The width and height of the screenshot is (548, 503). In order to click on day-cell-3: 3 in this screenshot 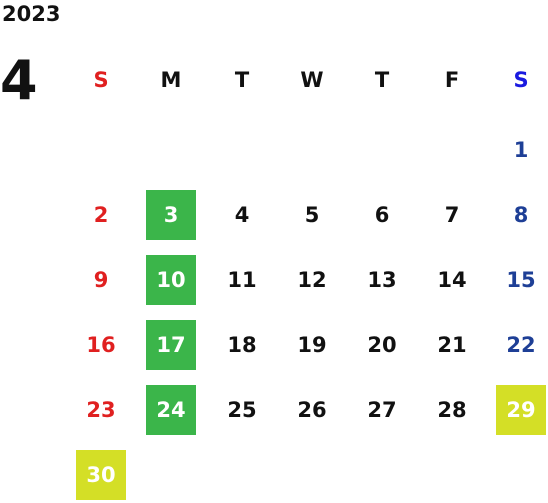, I will do `click(171, 215)`.